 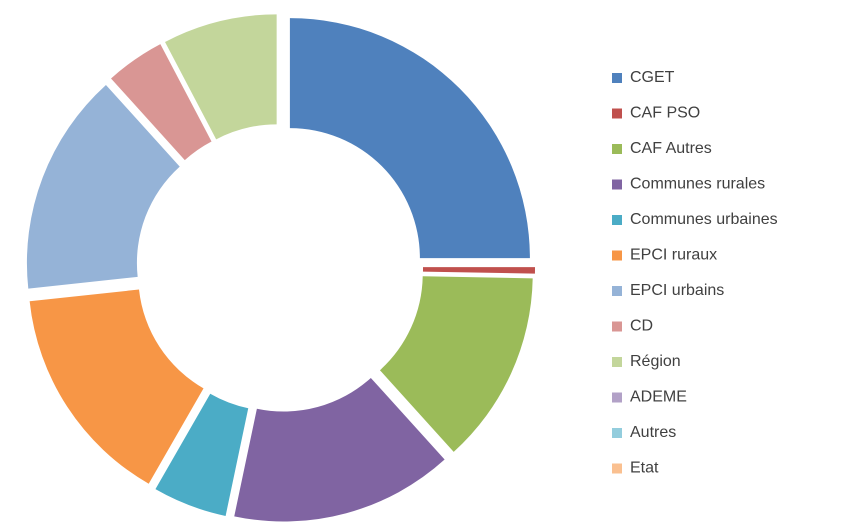 I want to click on legend-label: CAF Autres, so click(x=671, y=148).